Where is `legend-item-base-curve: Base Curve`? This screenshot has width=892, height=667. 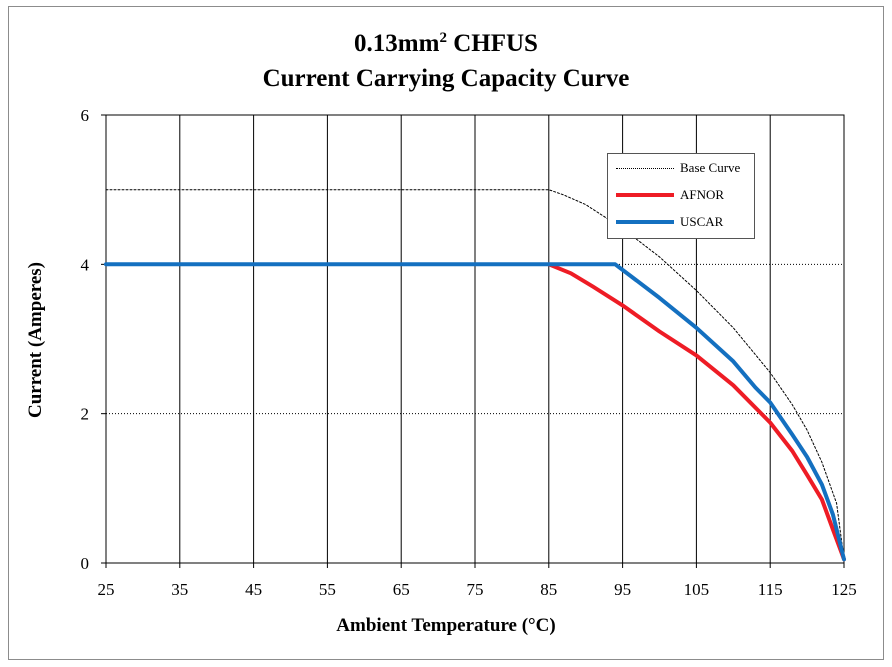
legend-item-base-curve: Base Curve is located at coordinates (684, 169).